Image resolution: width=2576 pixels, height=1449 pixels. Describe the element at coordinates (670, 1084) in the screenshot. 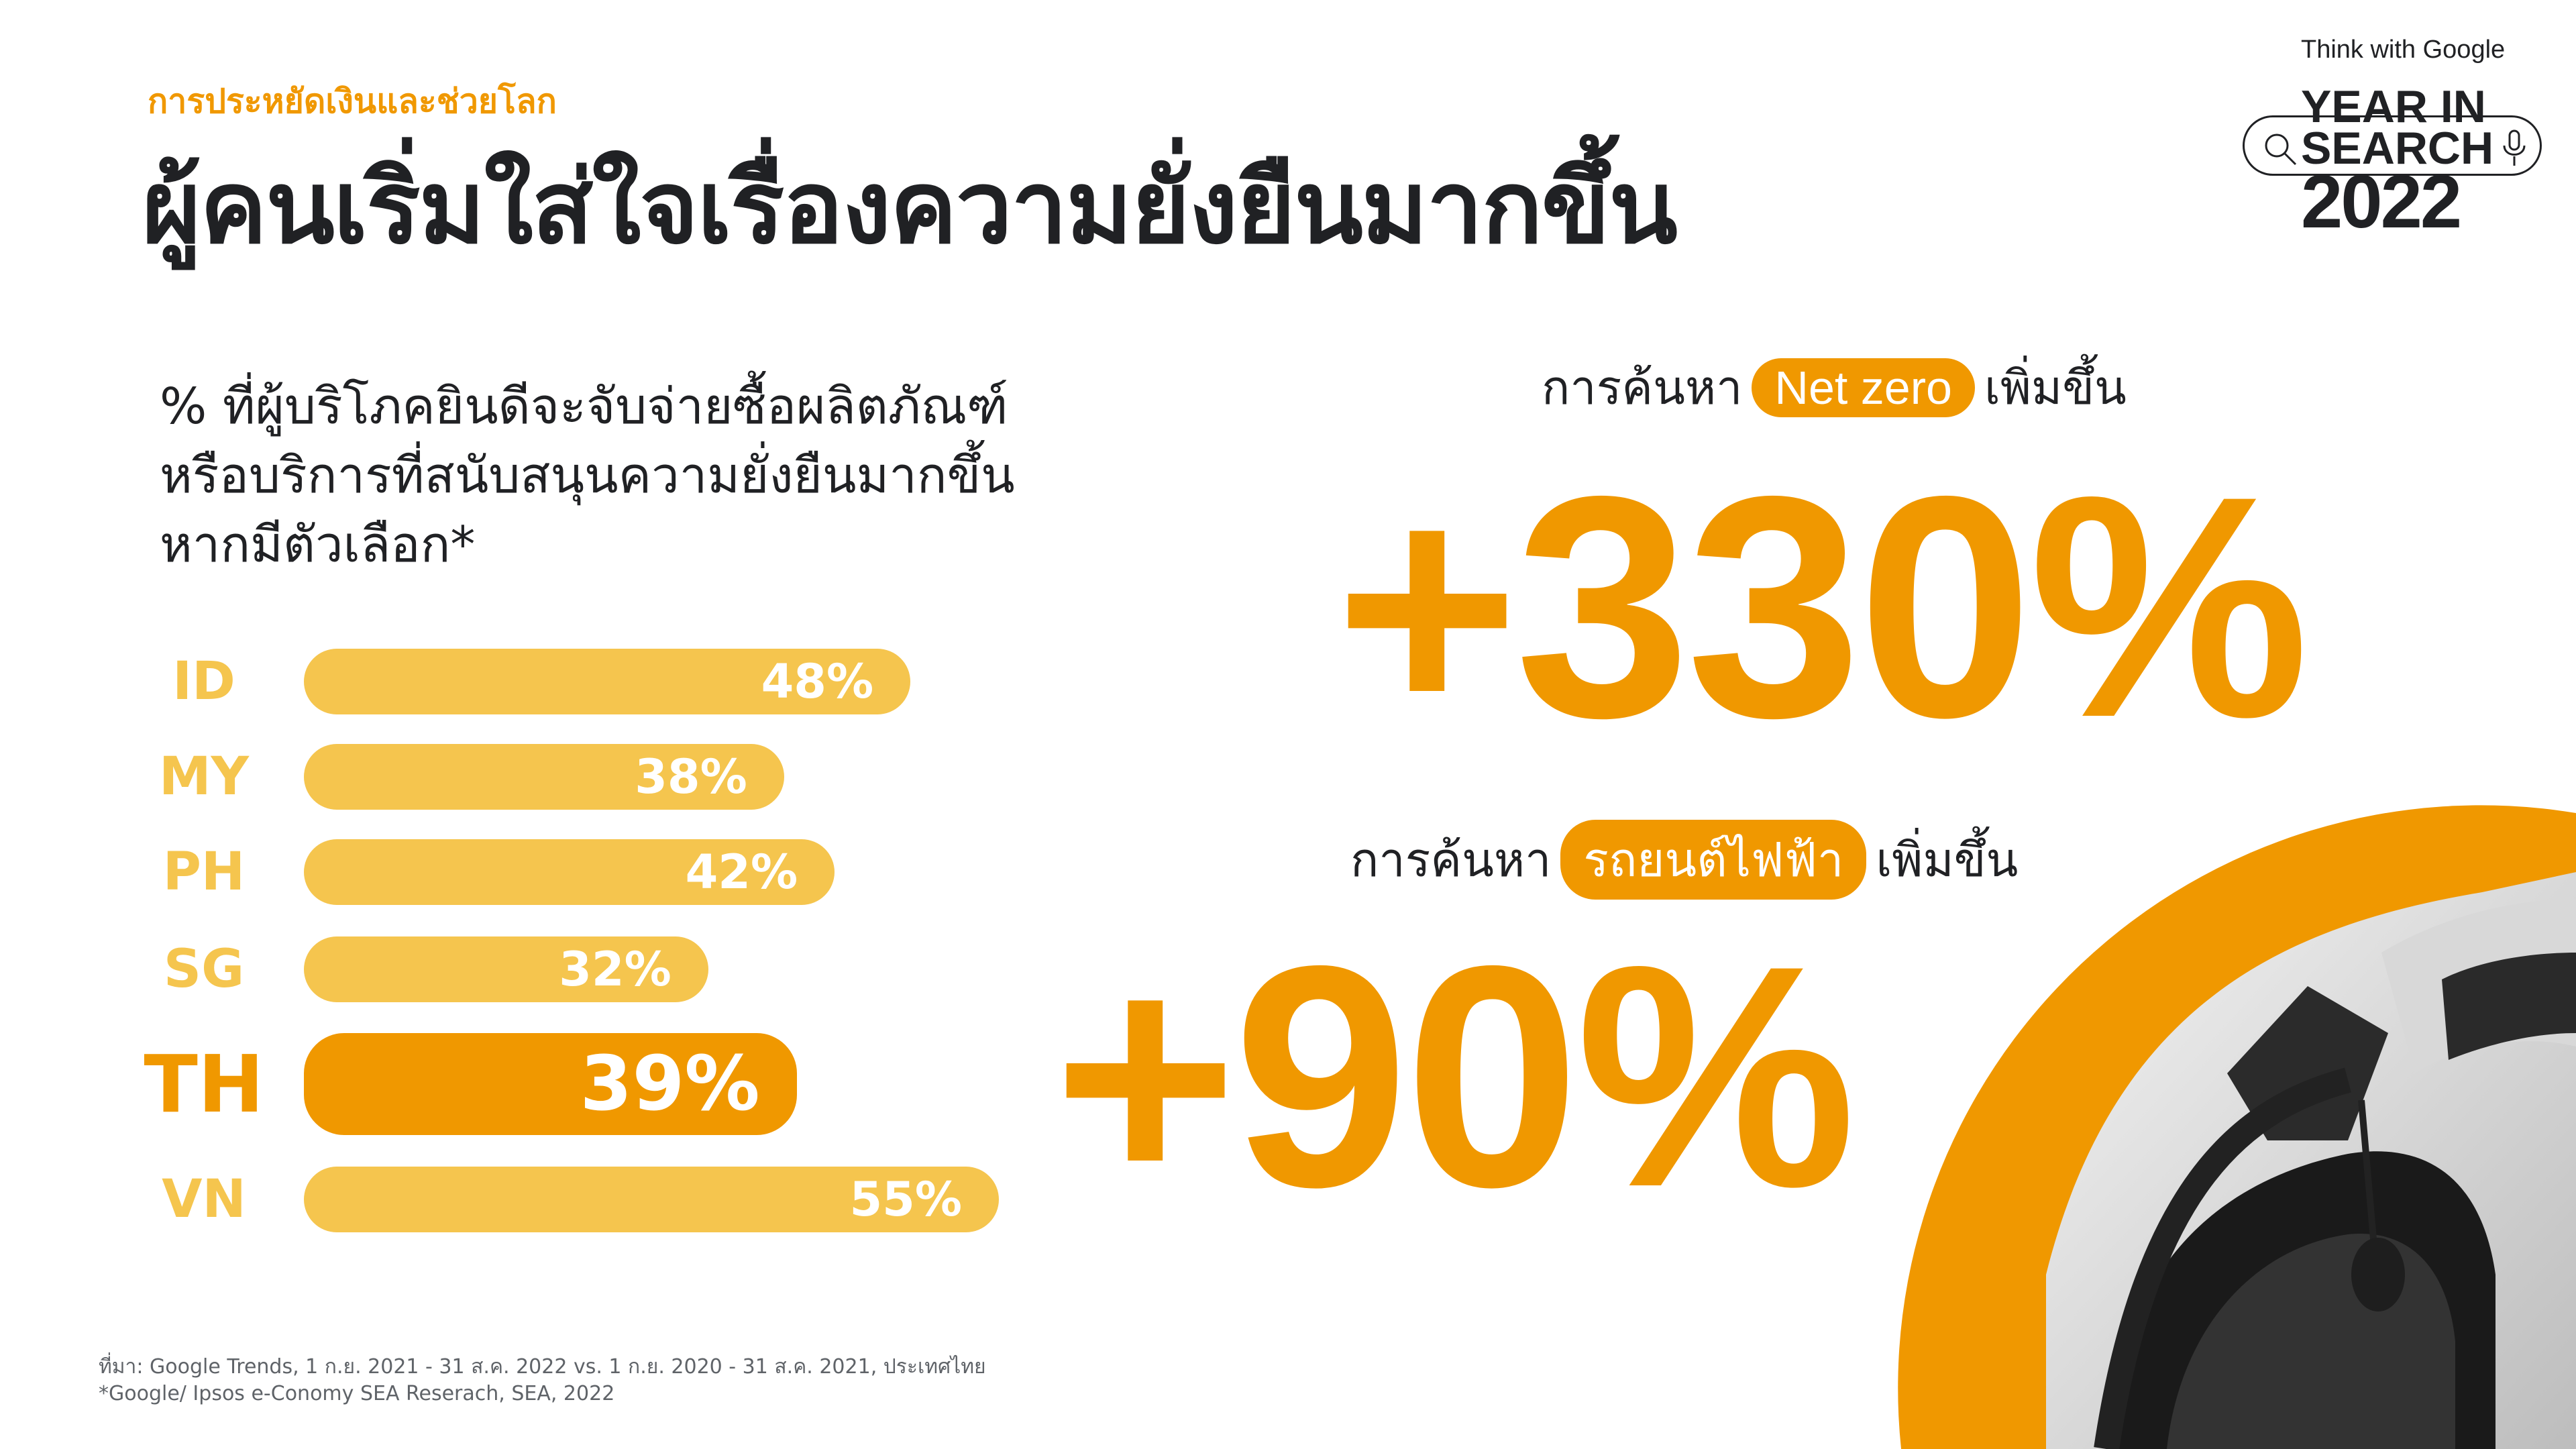

I see `value-label: 39%` at that location.